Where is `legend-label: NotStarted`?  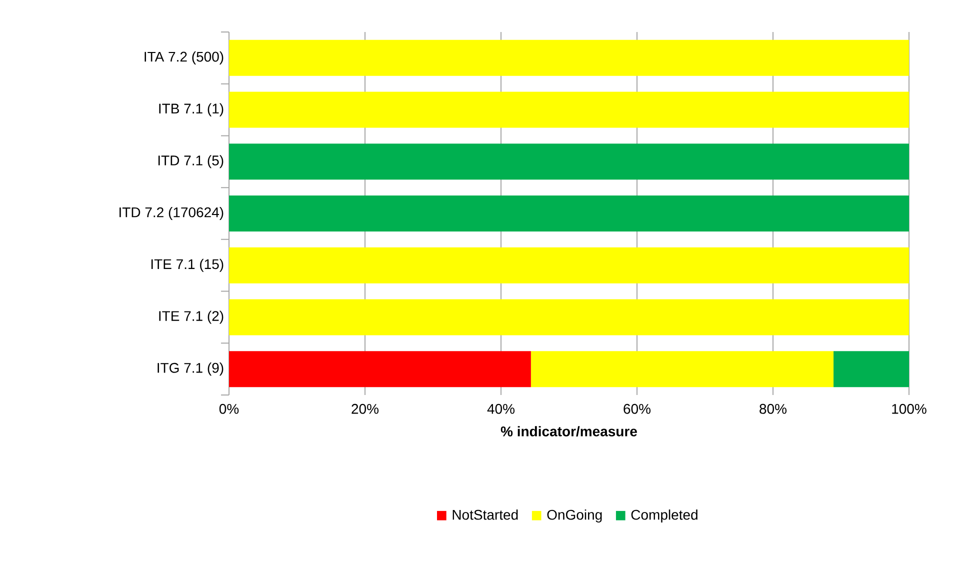 legend-label: NotStarted is located at coordinates (485, 514).